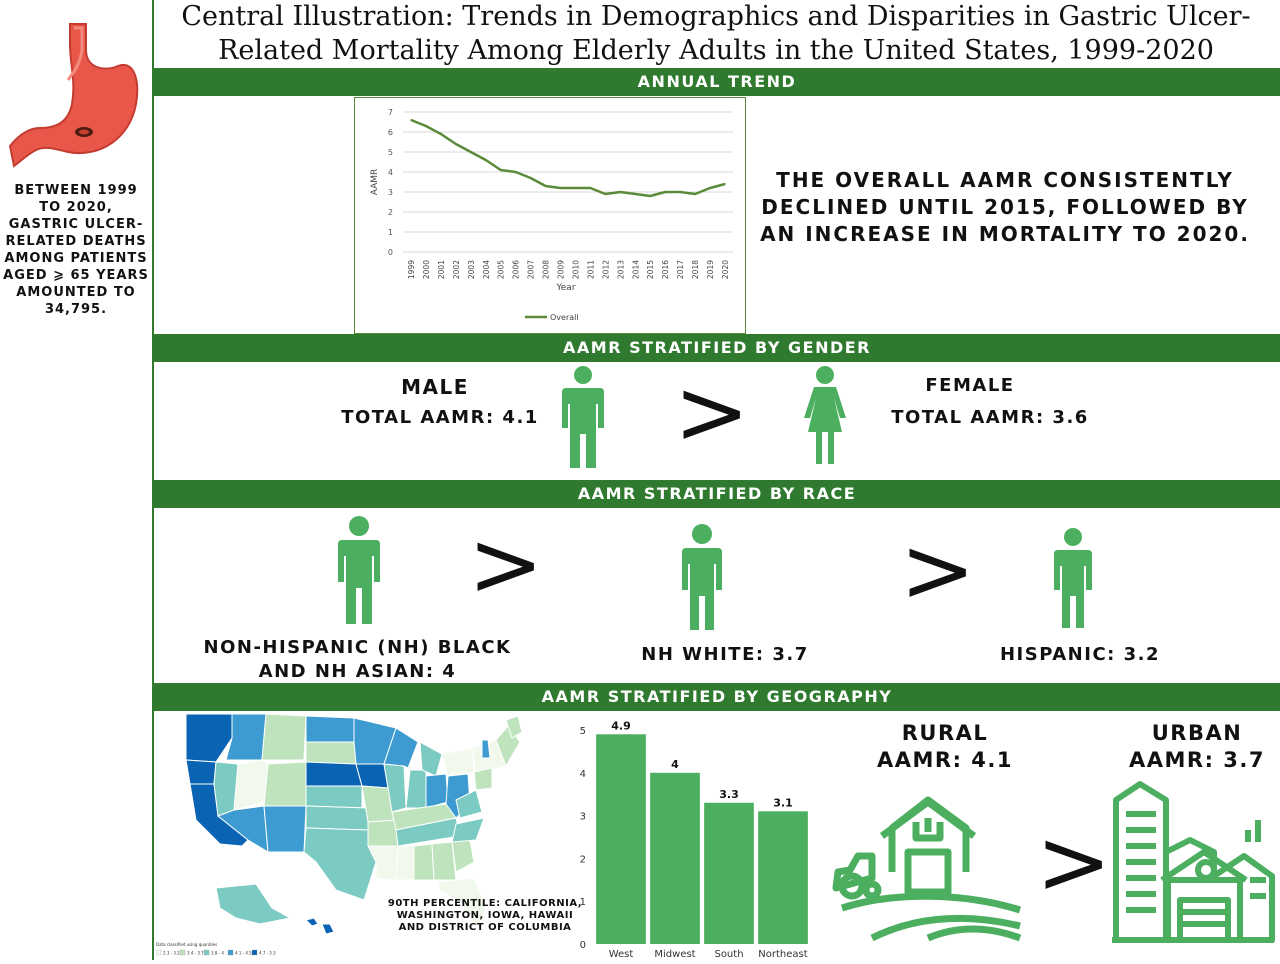 This screenshot has width=1280, height=964. I want to click on line-legend-label: Overall, so click(564, 317).